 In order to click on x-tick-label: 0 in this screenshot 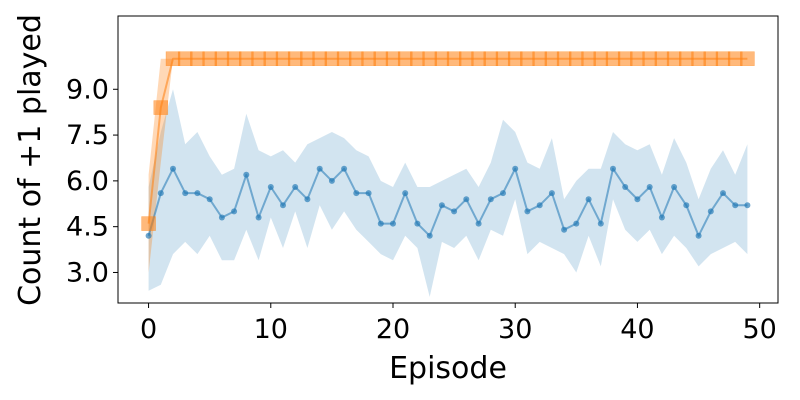, I will do `click(148, 329)`.